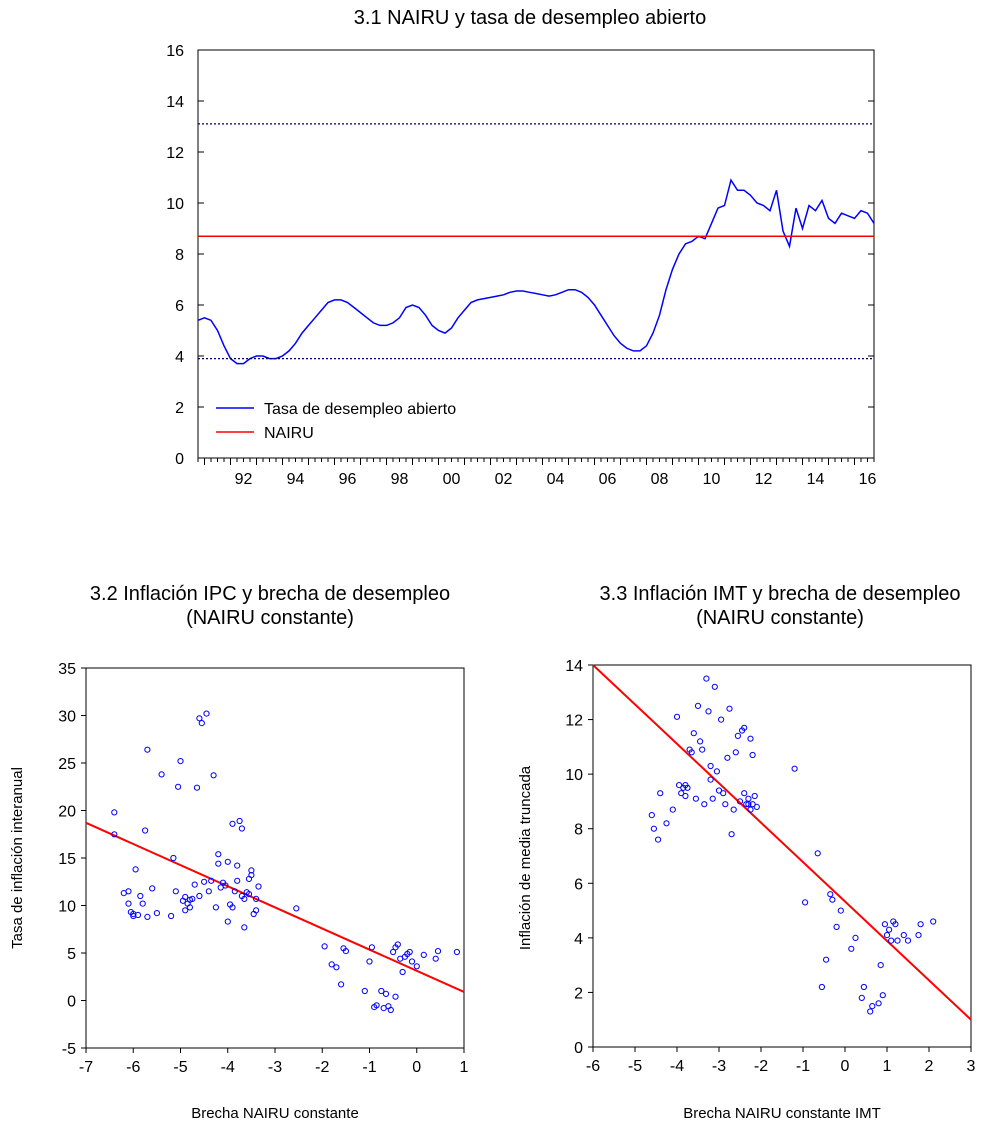 The width and height of the screenshot is (984, 1126). What do you see at coordinates (556, 479) in the screenshot?
I see `chart1-x-tick-label: 04` at bounding box center [556, 479].